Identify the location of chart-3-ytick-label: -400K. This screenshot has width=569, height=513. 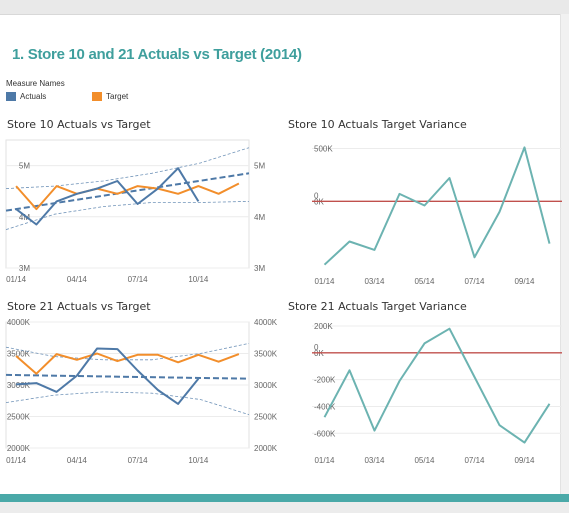
(325, 406).